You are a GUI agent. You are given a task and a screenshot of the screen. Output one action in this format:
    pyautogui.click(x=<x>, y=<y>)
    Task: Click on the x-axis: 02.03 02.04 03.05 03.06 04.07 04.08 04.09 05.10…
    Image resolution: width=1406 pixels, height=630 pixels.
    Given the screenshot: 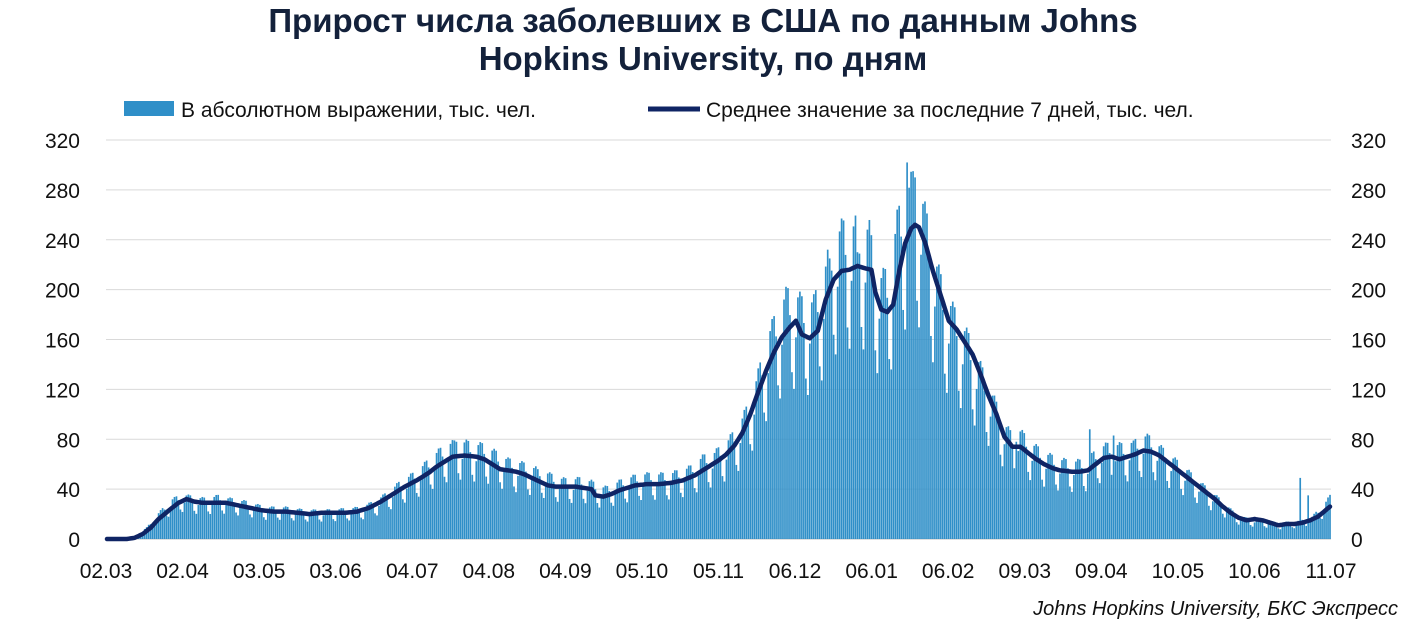 What is the action you would take?
    pyautogui.click(x=718, y=571)
    